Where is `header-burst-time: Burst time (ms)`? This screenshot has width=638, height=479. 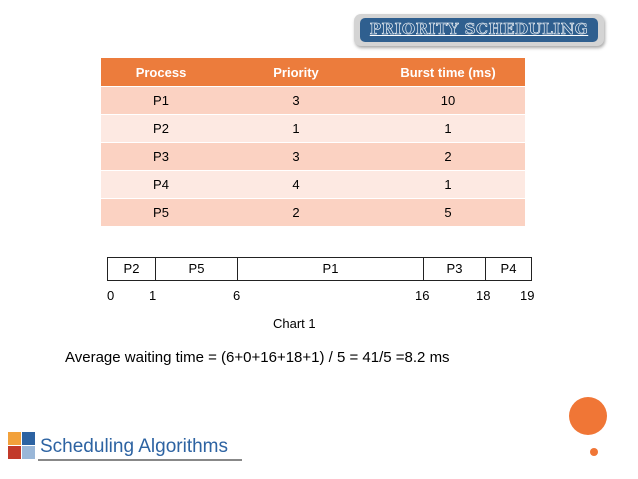
header-burst-time: Burst time (ms) is located at coordinates (448, 72).